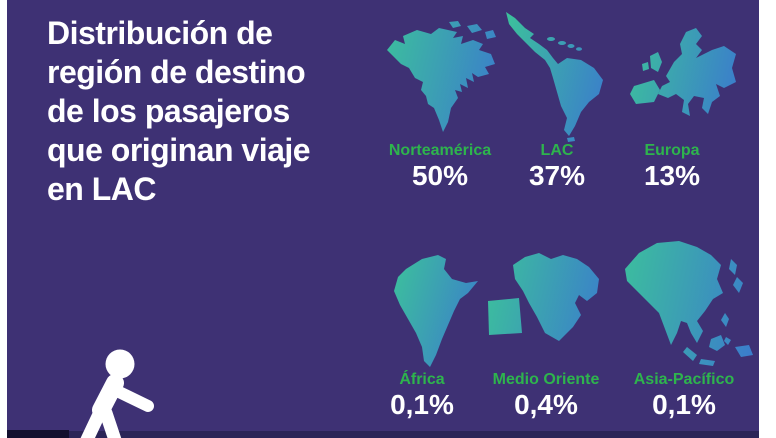 This screenshot has width=776, height=438. Describe the element at coordinates (683, 72) in the screenshot. I see `europe-map-icon` at that location.